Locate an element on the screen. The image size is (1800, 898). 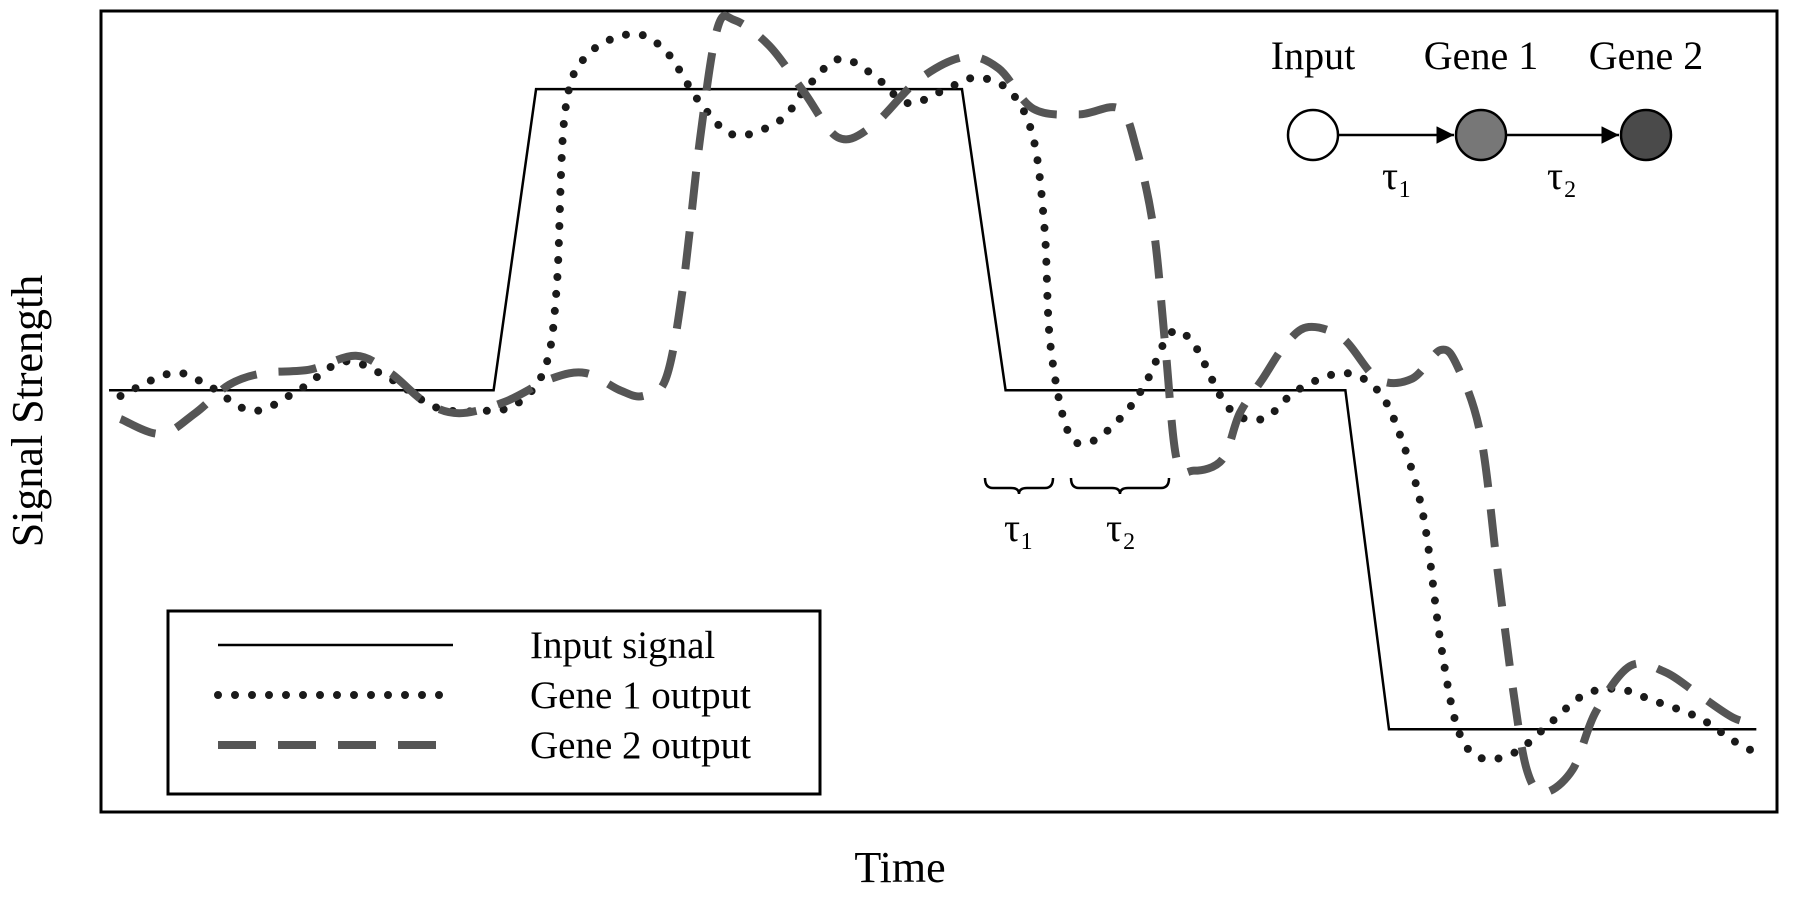
x-axis-label: Time is located at coordinates (899, 867).